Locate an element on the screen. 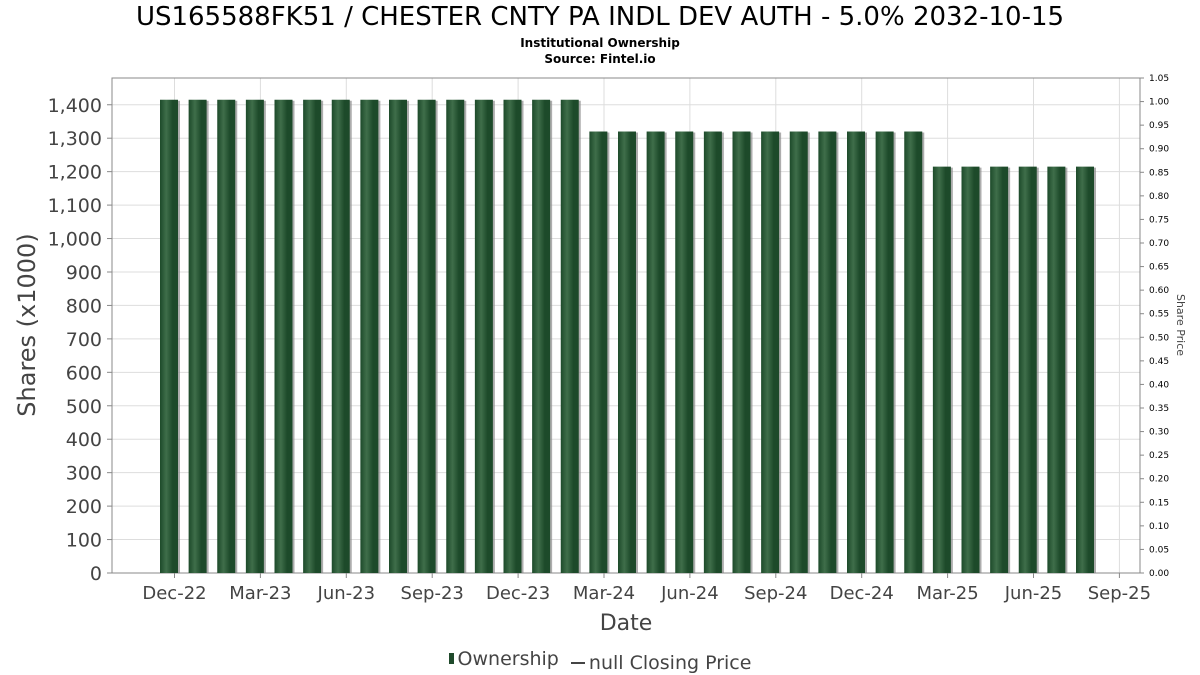  x-tick-label: Jun-25 is located at coordinates (1033, 593).